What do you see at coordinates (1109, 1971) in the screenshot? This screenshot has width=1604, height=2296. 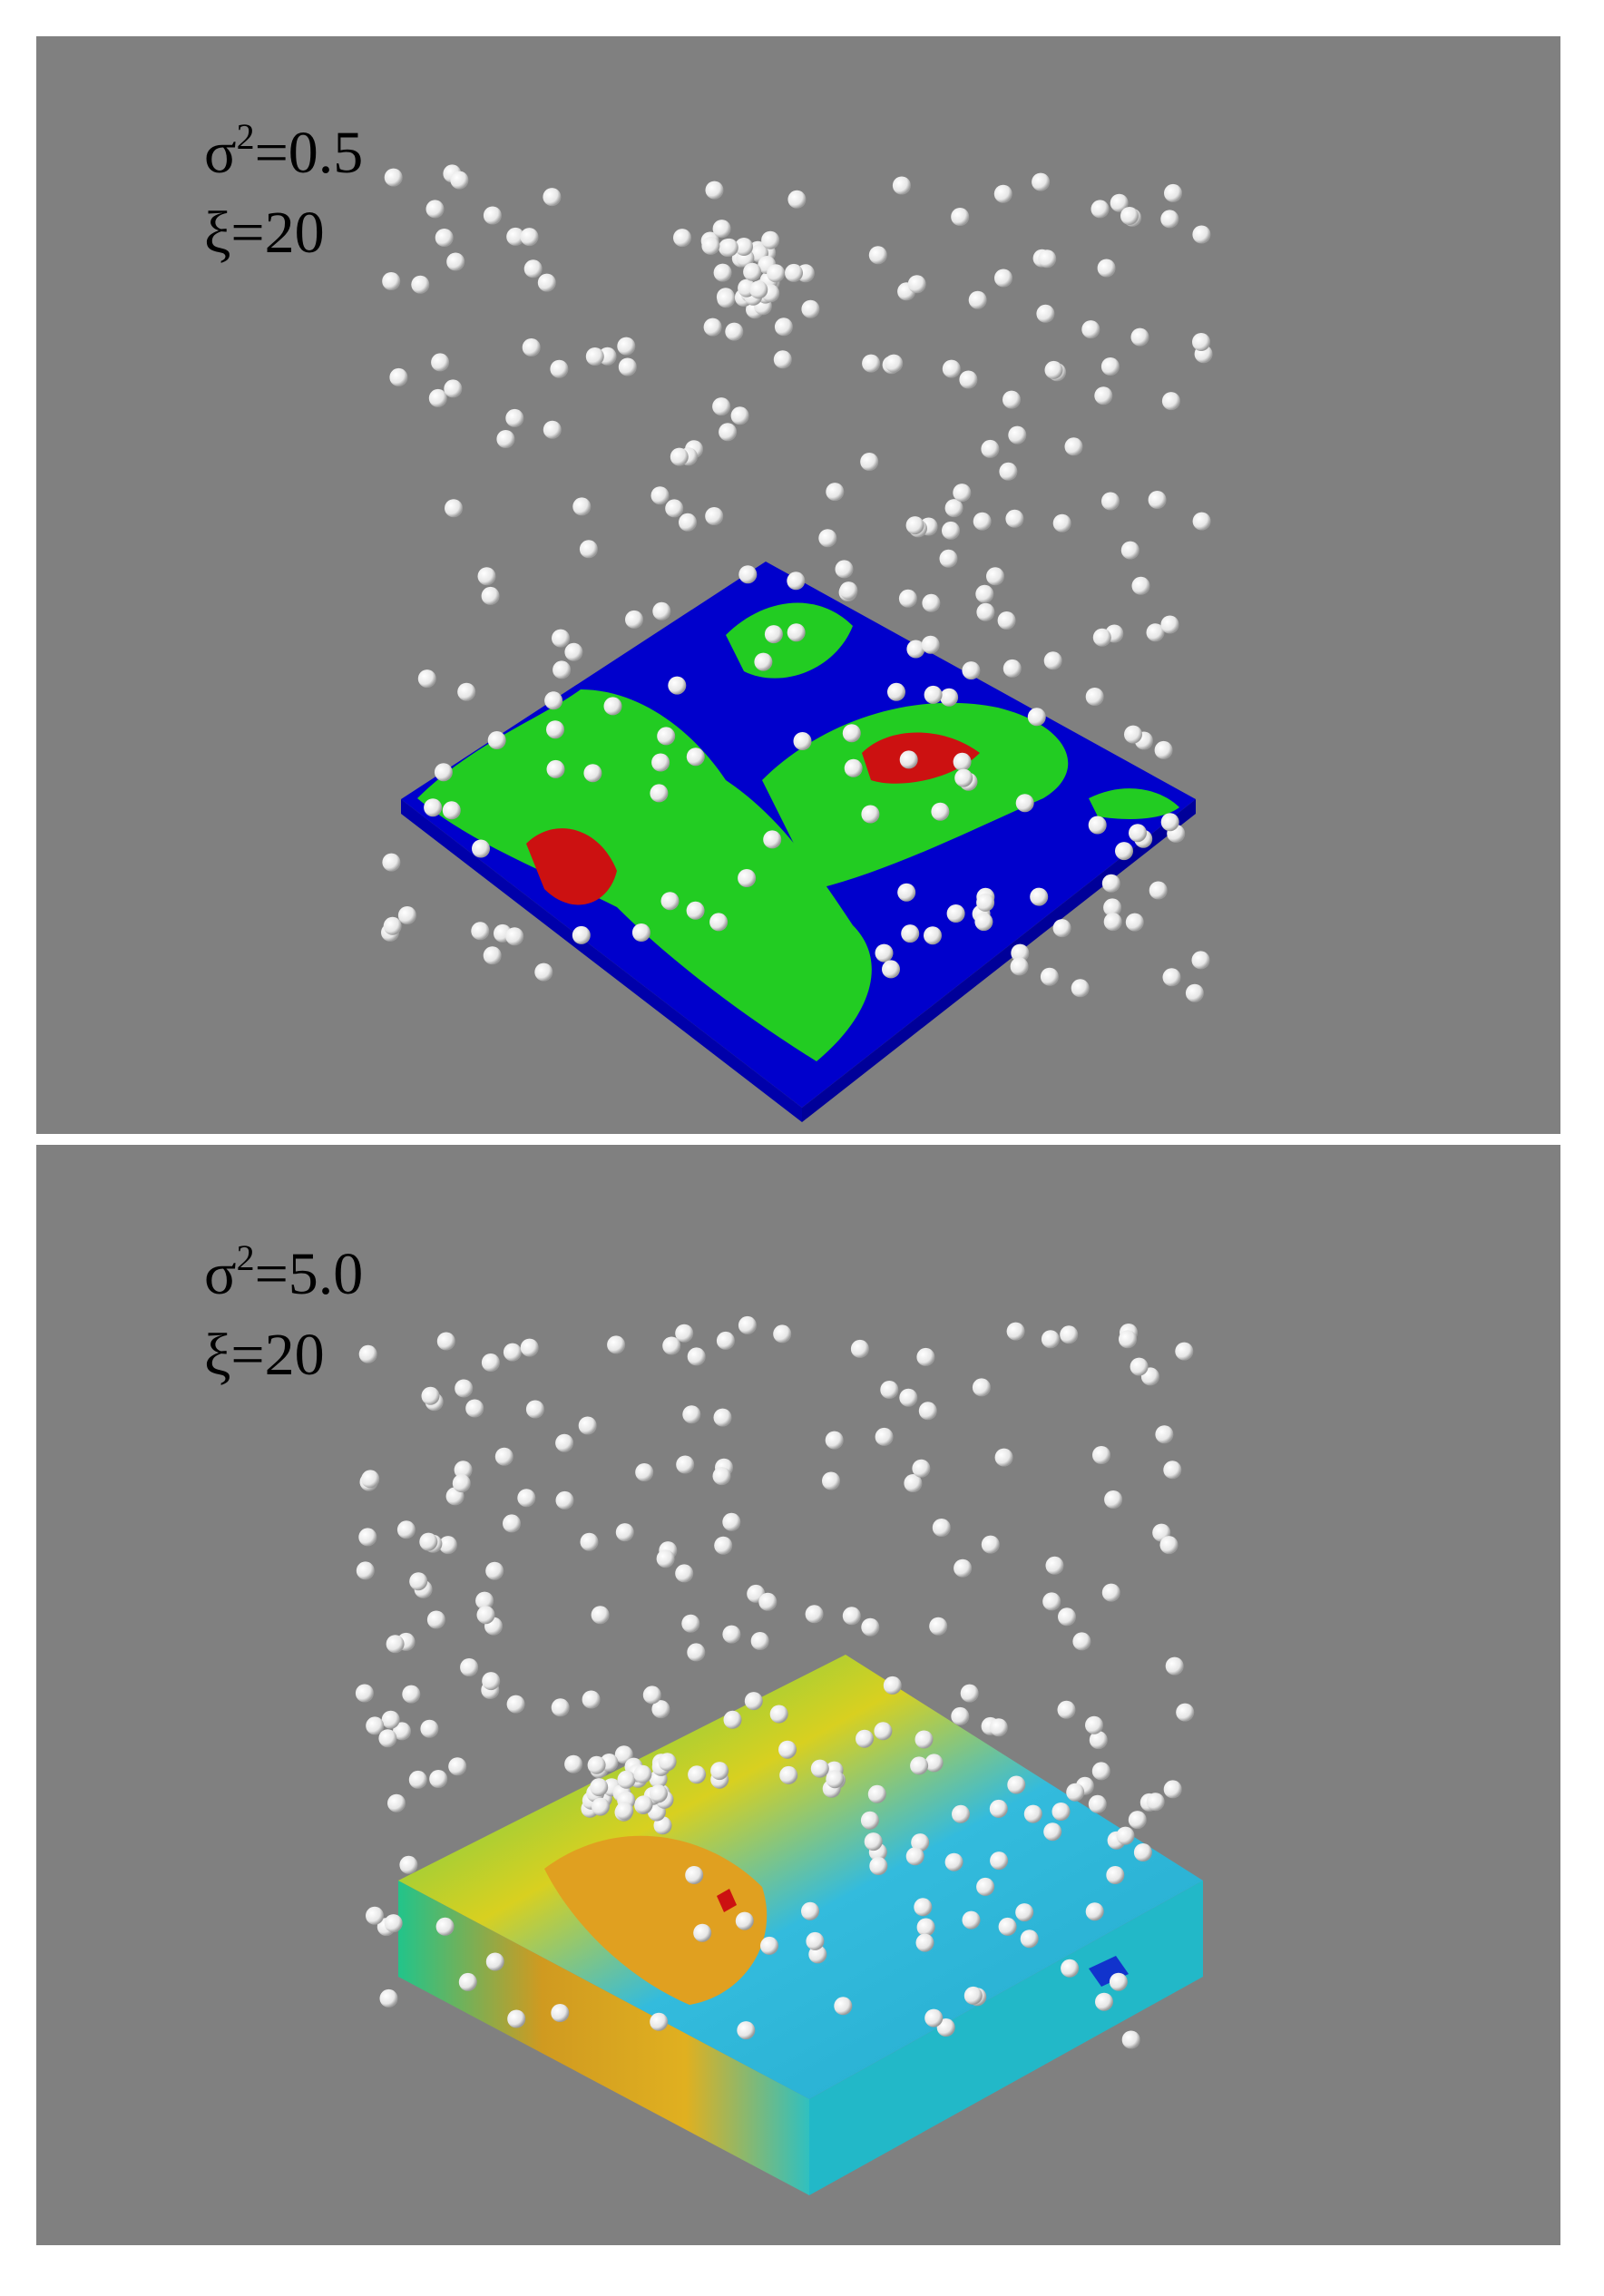 I see `blue-region` at bounding box center [1109, 1971].